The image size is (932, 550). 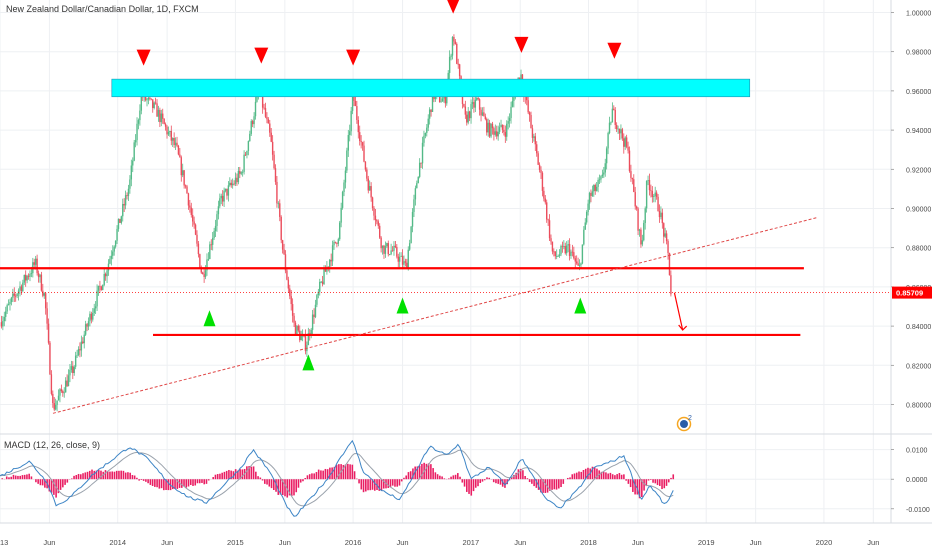 What do you see at coordinates (824, 542) in the screenshot?
I see `time-tick-label: 2020` at bounding box center [824, 542].